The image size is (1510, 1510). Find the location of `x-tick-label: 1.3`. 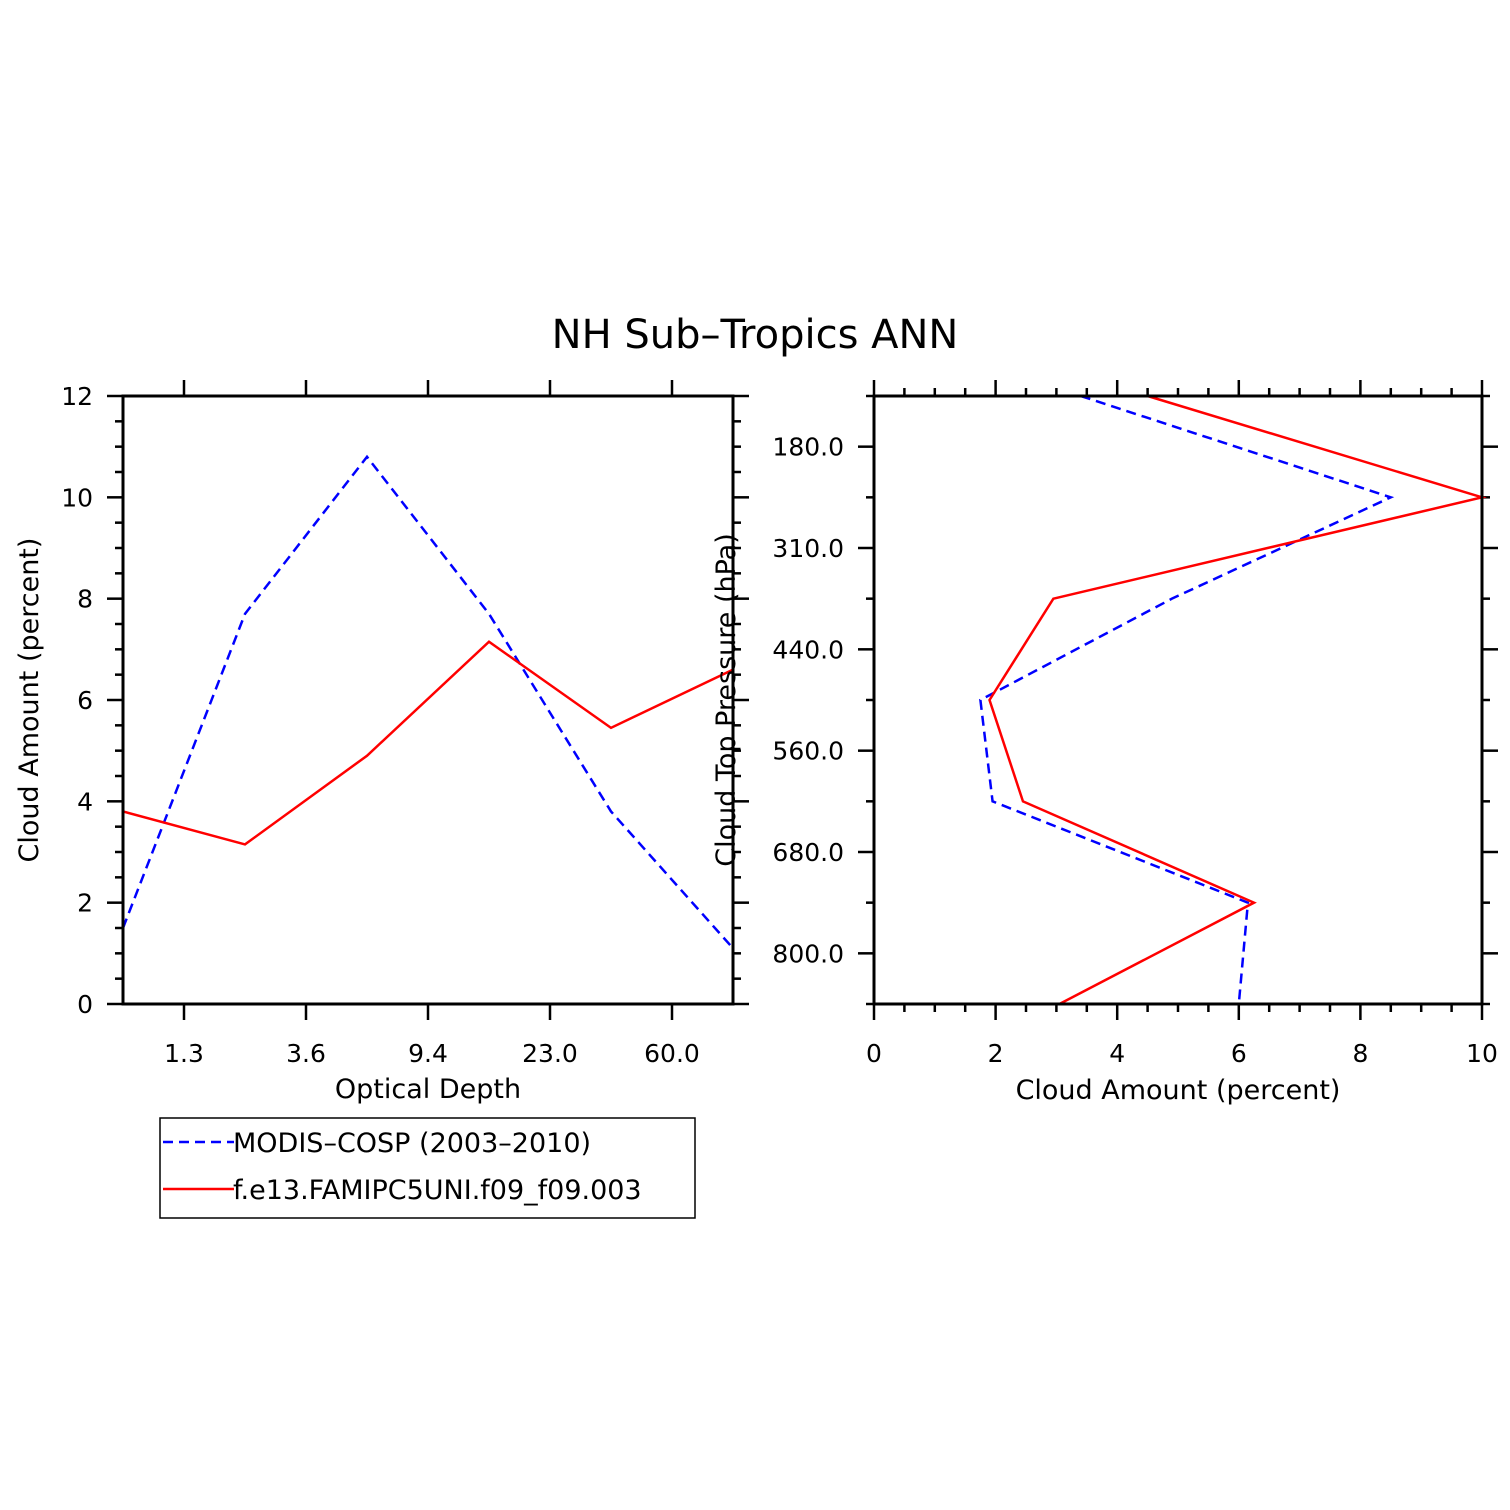

x-tick-label: 1.3 is located at coordinates (184, 1053).